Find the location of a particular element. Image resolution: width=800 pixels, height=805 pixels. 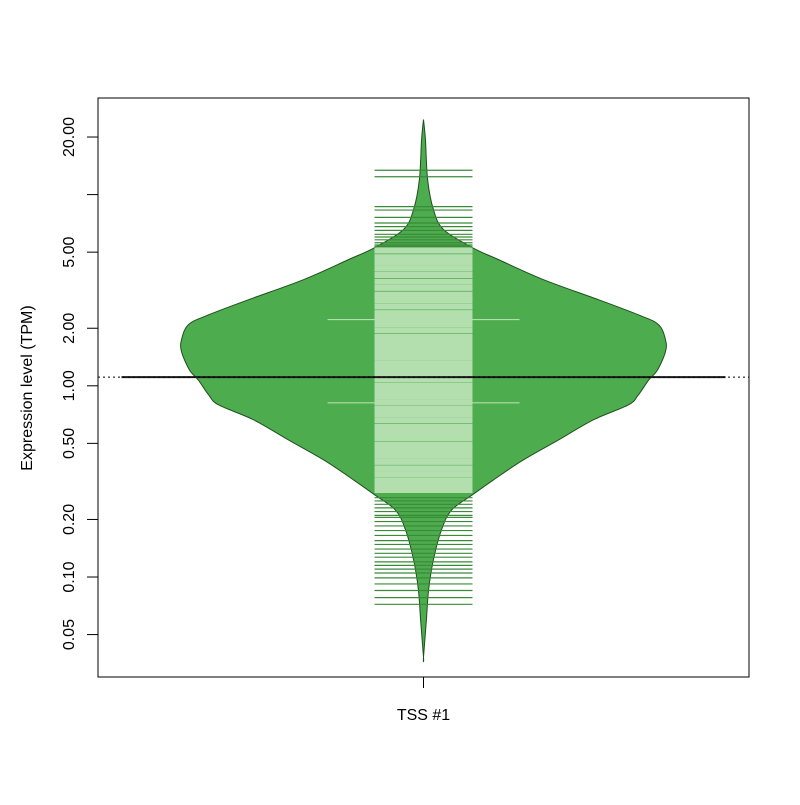

y-axis-label: Expression level (TPM) is located at coordinates (27, 387).